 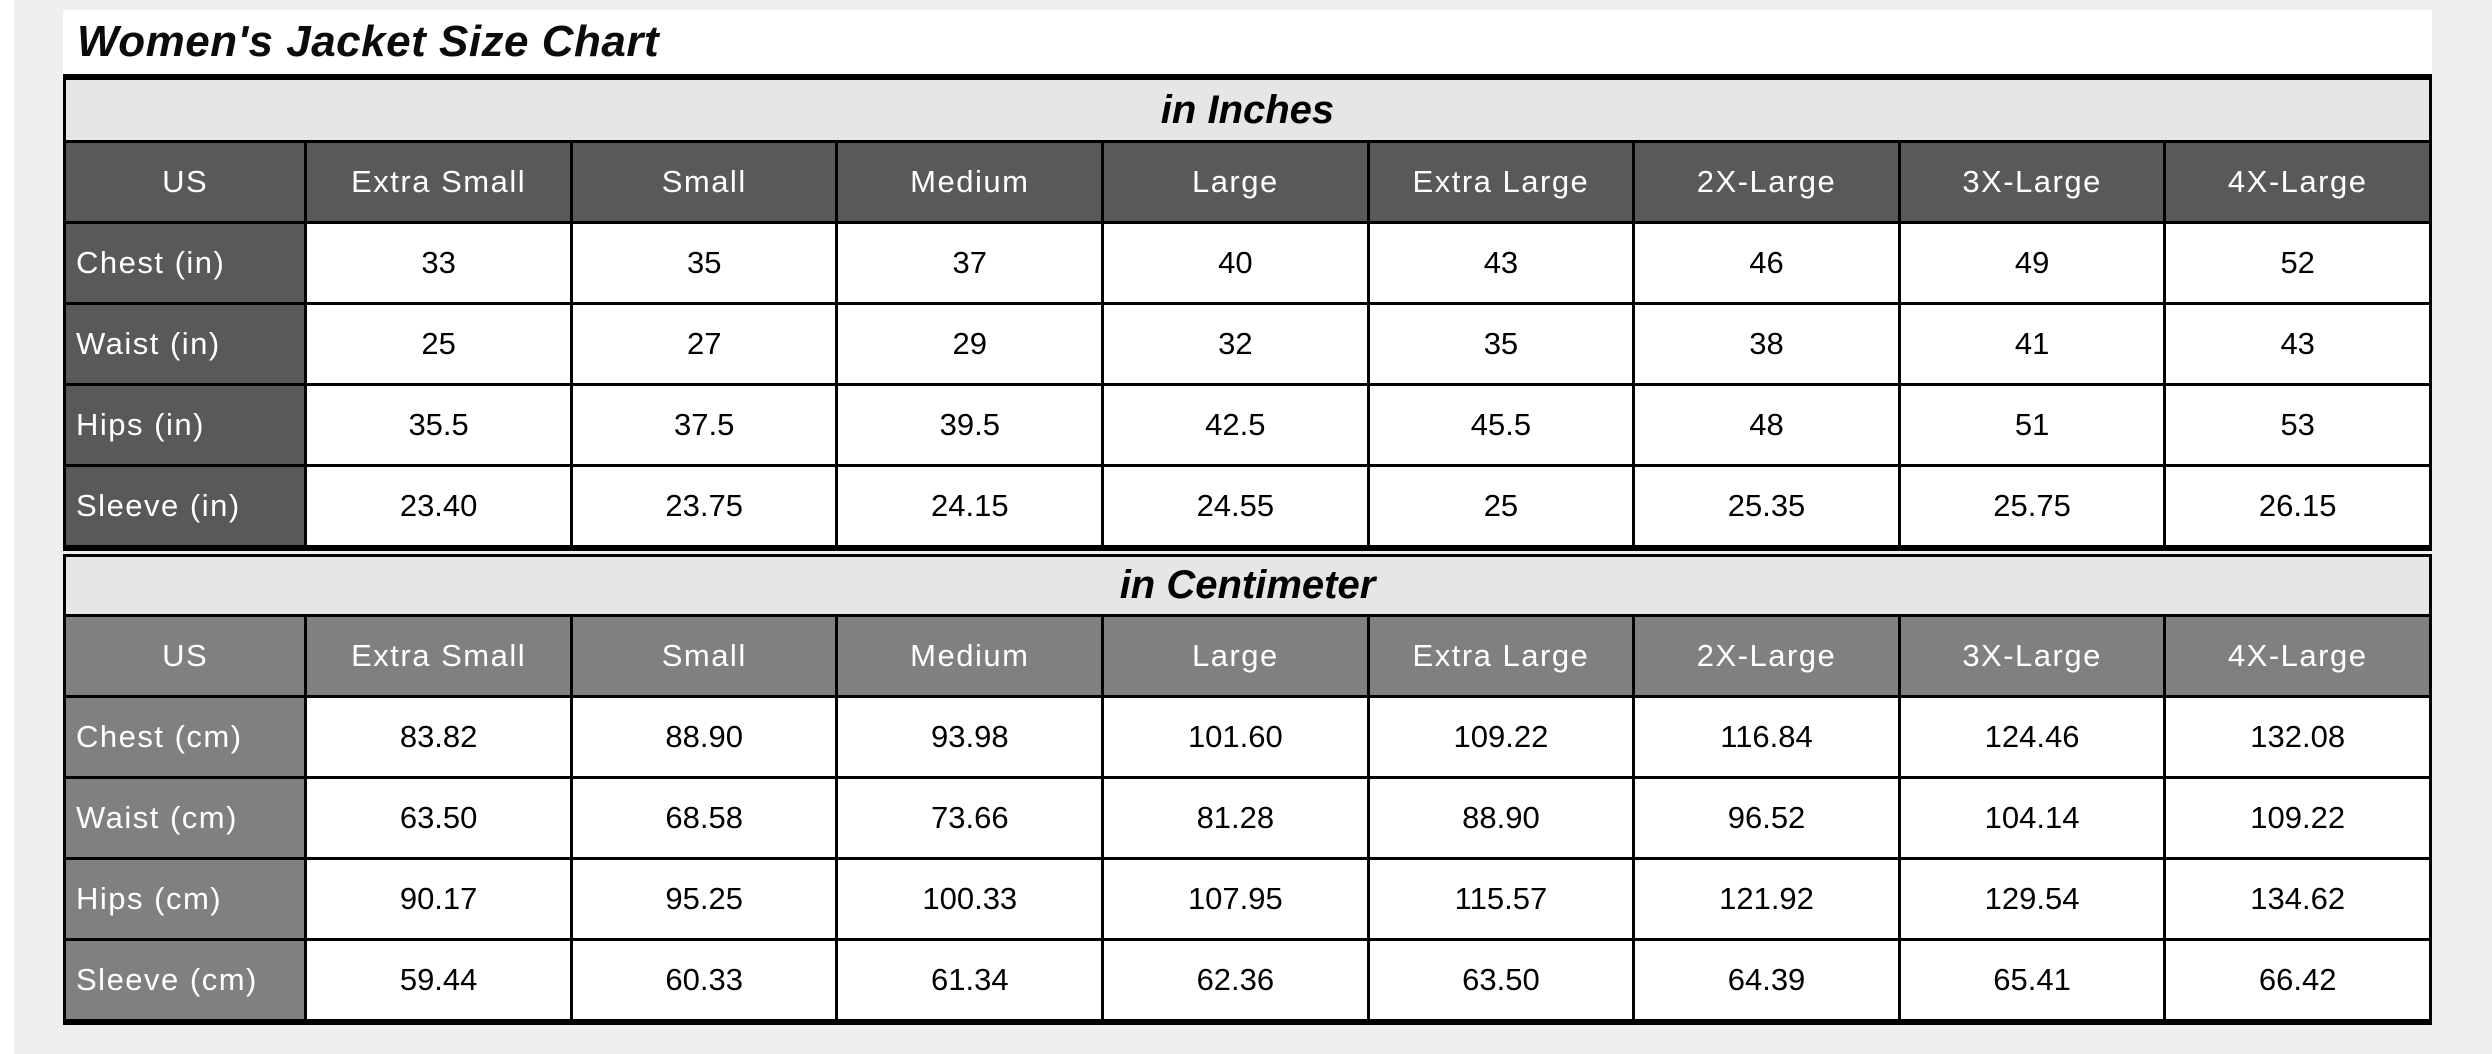 What do you see at coordinates (1235, 737) in the screenshot?
I see `measurement-value-cell: 101.60` at bounding box center [1235, 737].